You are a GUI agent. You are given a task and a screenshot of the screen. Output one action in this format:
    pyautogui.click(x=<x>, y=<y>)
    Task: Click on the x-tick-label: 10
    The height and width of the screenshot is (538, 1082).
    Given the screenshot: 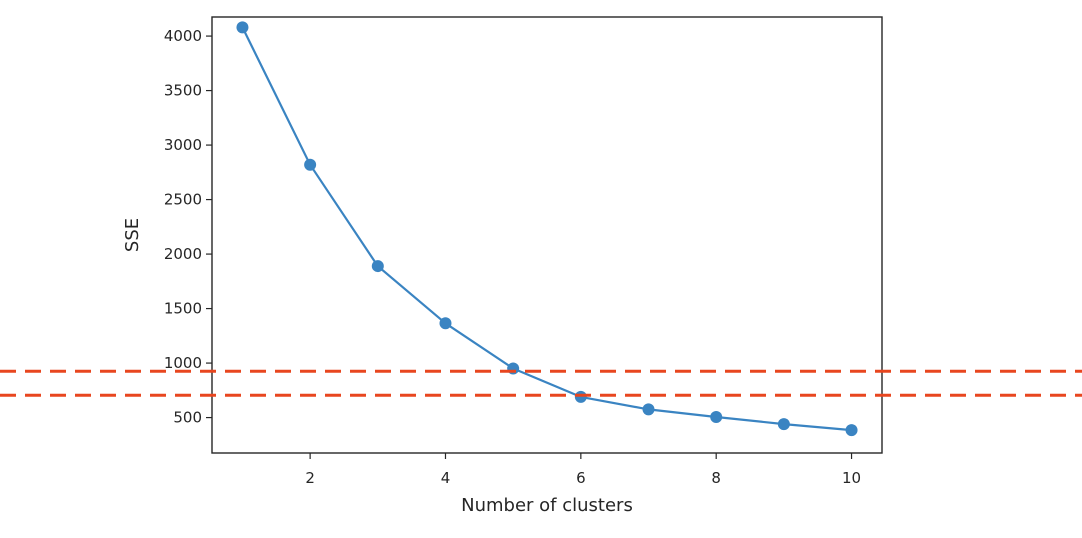 What is the action you would take?
    pyautogui.click(x=851, y=478)
    